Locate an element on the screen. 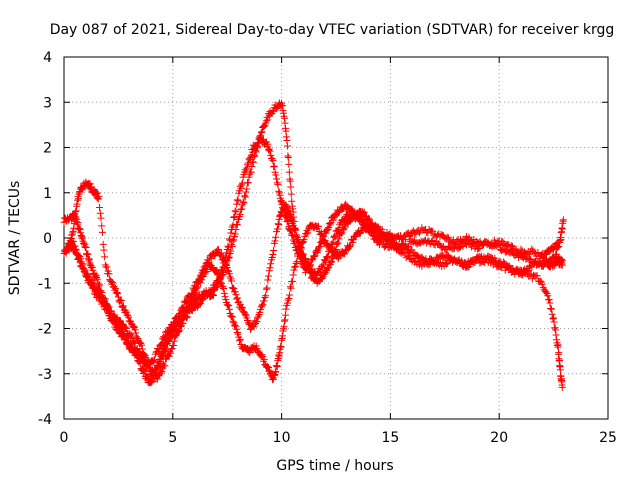 The width and height of the screenshot is (640, 480). y-tick-labels: -4 -3 -2 -1 0 1 2 3 4 is located at coordinates (45, 239).